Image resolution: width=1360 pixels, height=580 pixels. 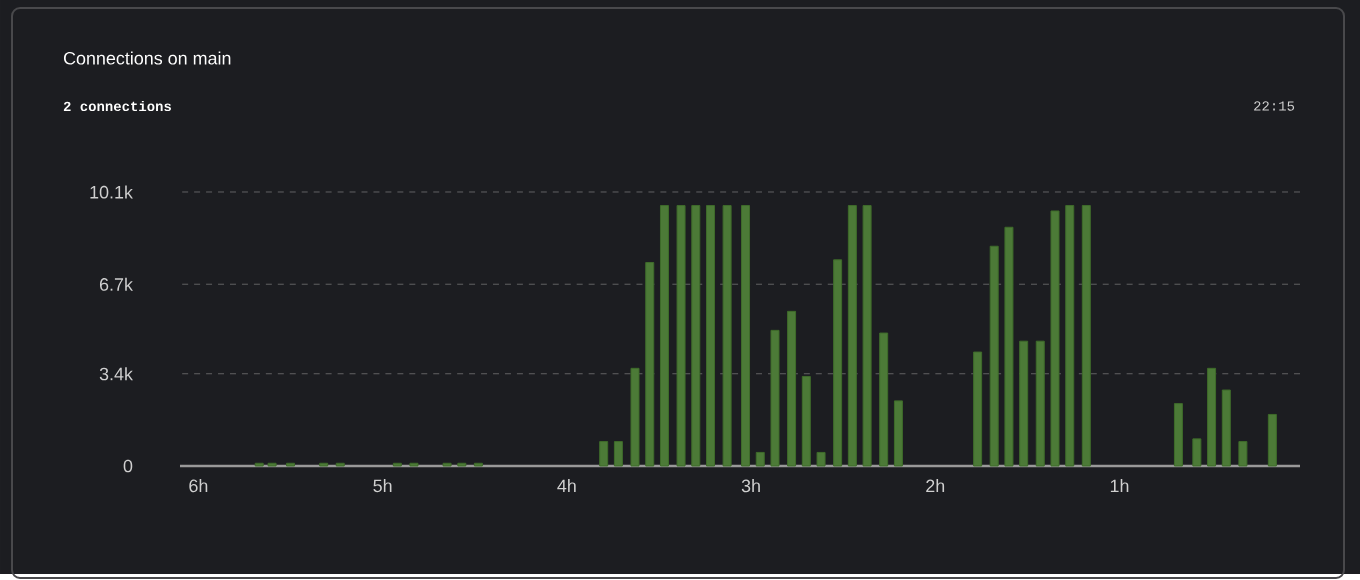 What do you see at coordinates (116, 374) in the screenshot?
I see `y-tick-label: 3.4k` at bounding box center [116, 374].